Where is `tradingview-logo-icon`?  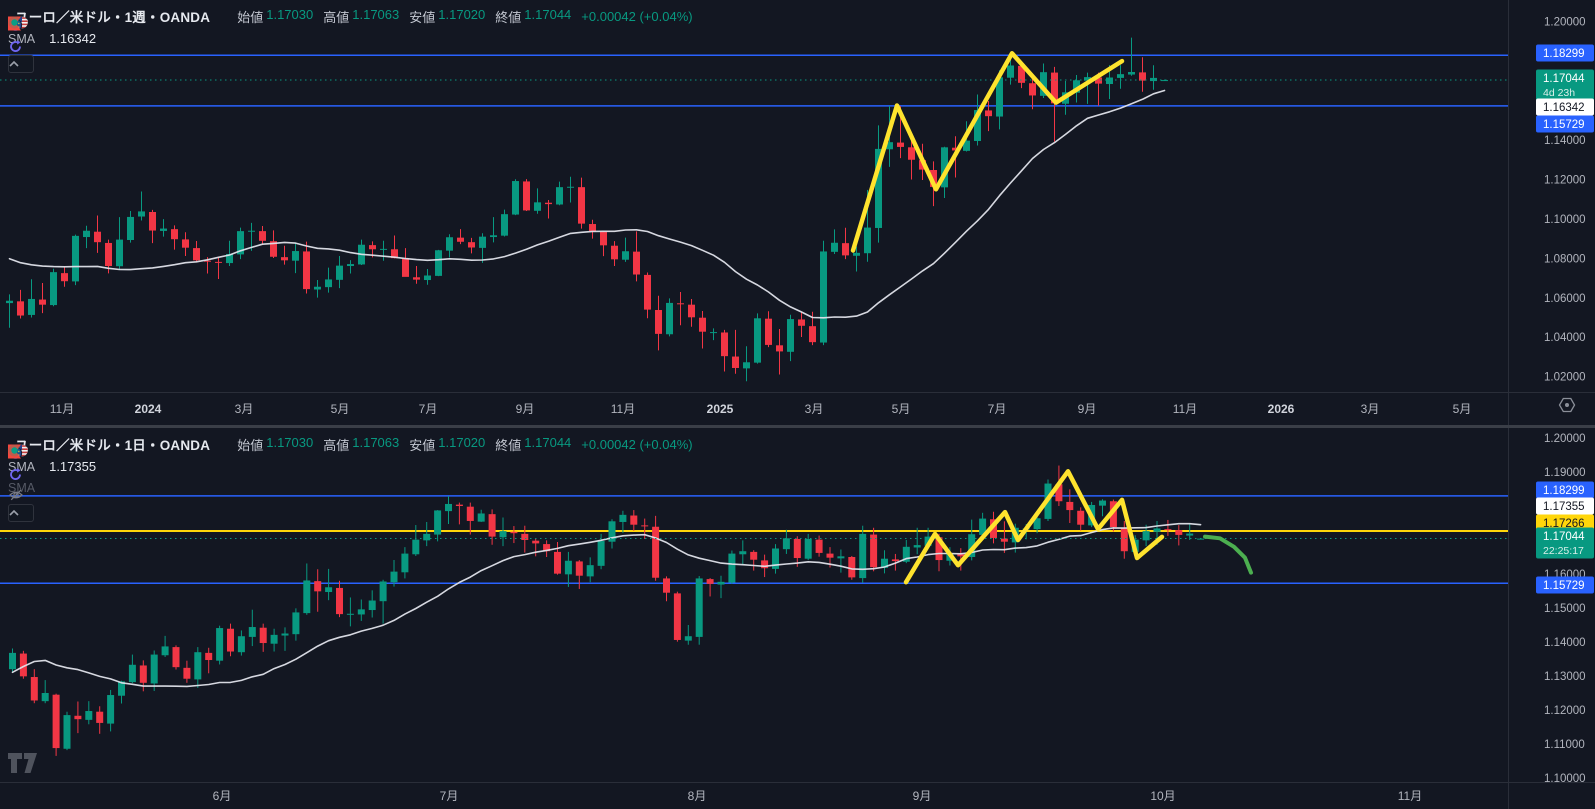
tradingview-logo-icon is located at coordinates (30, 763).